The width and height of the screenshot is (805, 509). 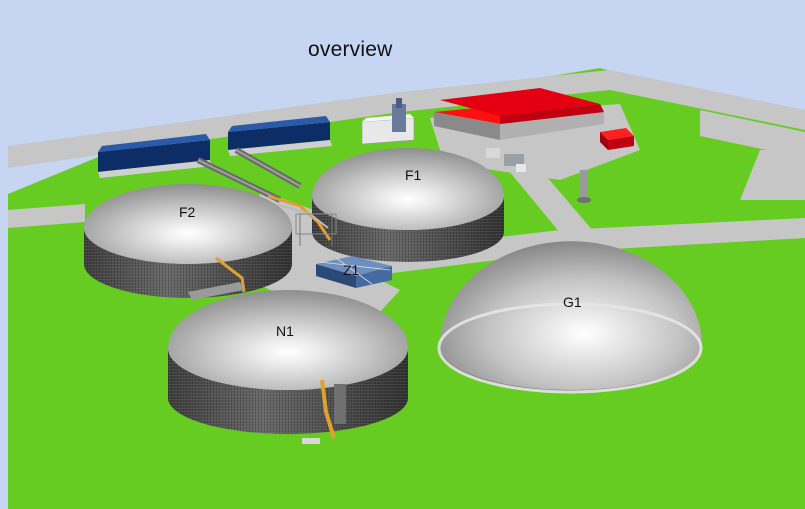 I want to click on road-right-vertical, so click(x=772, y=175).